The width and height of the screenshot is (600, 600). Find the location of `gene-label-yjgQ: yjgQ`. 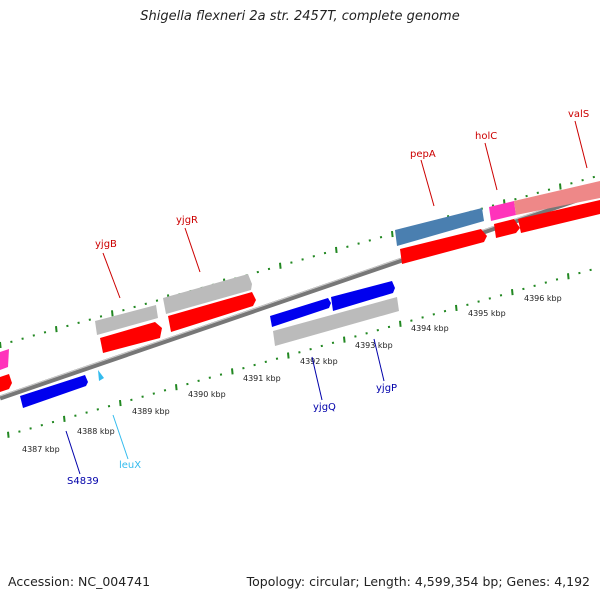

gene-label-yjgQ: yjgQ is located at coordinates (324, 407).